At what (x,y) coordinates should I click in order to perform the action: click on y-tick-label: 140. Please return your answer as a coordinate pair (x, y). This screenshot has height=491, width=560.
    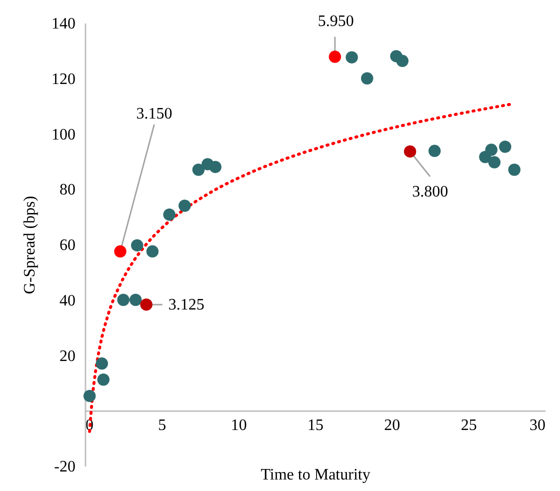
    Looking at the image, I should click on (64, 24).